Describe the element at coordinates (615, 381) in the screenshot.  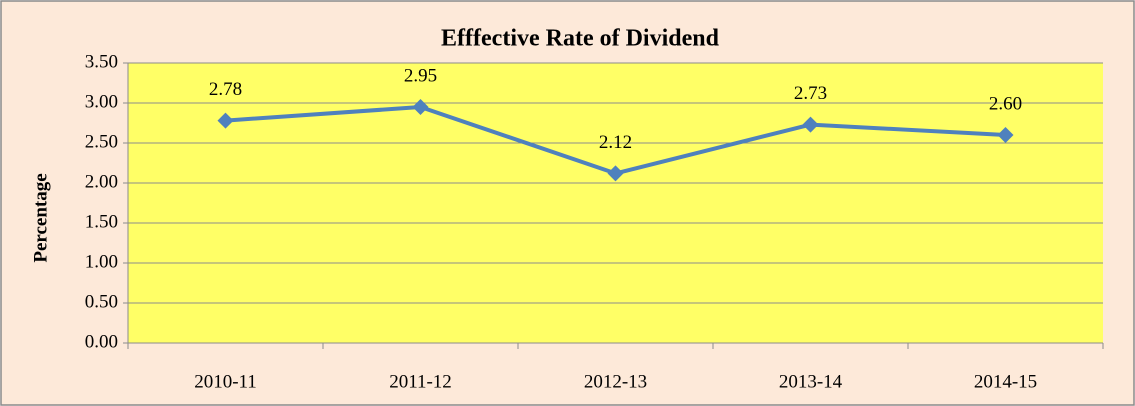
I see `x-tick-label: 2012-13` at that location.